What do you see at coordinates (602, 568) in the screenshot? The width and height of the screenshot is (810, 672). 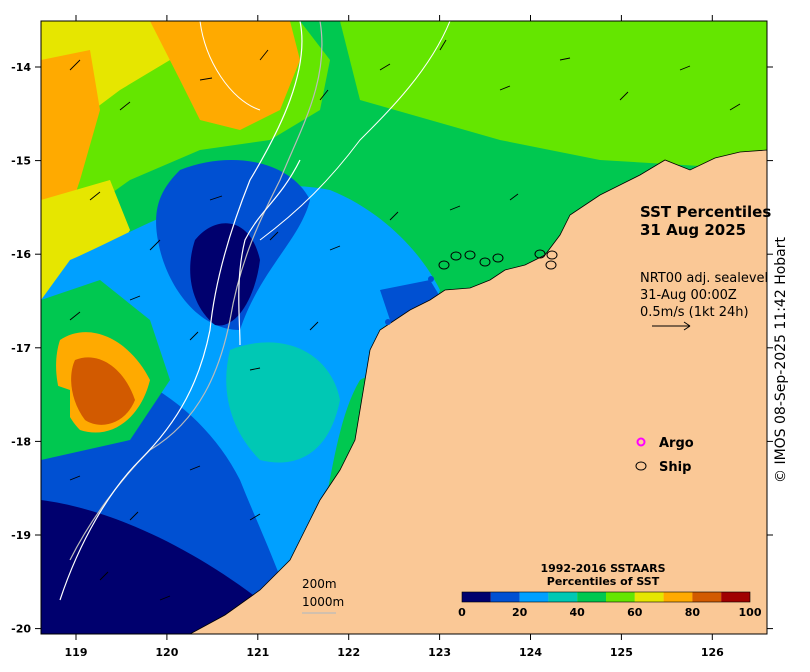 I see `colorbar-title-line1: 1992-2016 SSTAARS` at bounding box center [602, 568].